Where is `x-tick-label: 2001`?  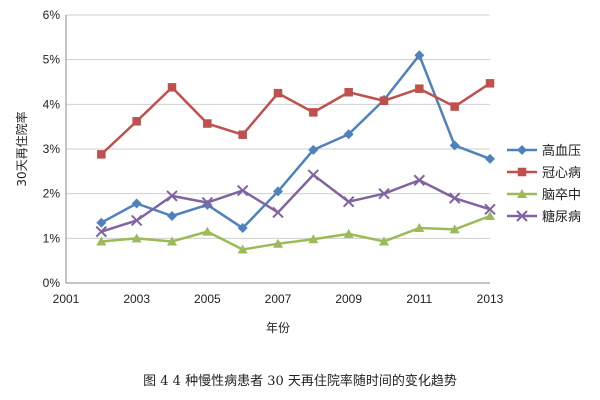 x-tick-label: 2001 is located at coordinates (66, 299).